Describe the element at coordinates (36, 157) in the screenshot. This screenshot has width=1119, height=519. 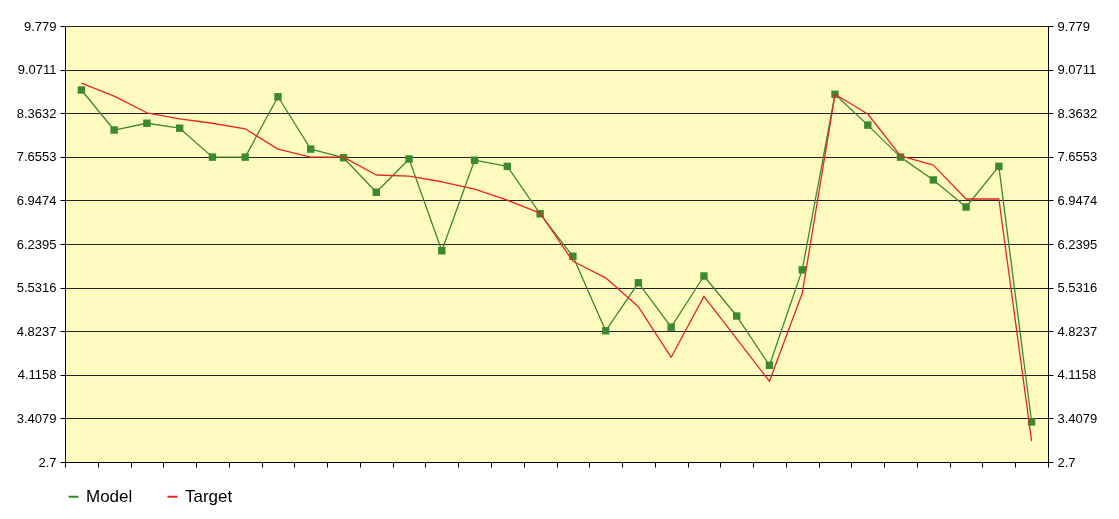
I see `y-tick-label: 7.6553` at that location.